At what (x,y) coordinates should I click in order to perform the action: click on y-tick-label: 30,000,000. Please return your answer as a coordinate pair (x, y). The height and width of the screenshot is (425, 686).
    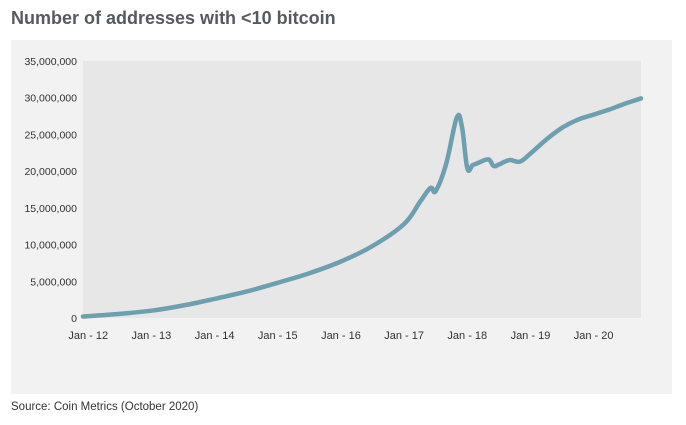
    Looking at the image, I should click on (50, 99).